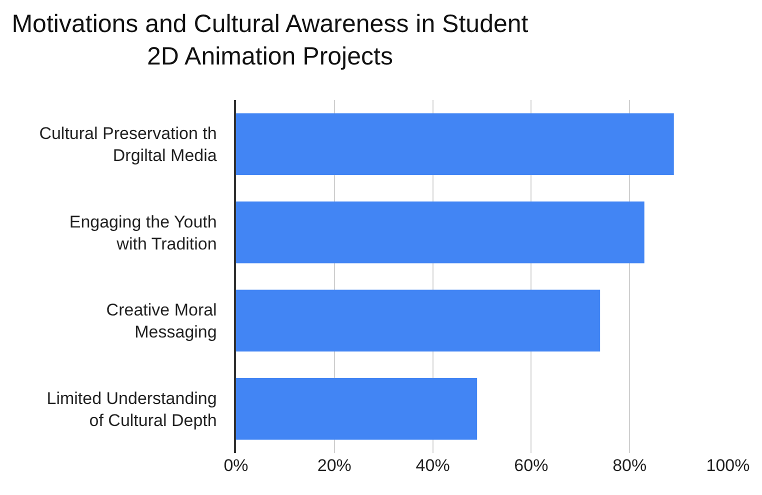 This screenshot has width=762, height=495. What do you see at coordinates (531, 465) in the screenshot?
I see `x-tick-label: 60%` at bounding box center [531, 465].